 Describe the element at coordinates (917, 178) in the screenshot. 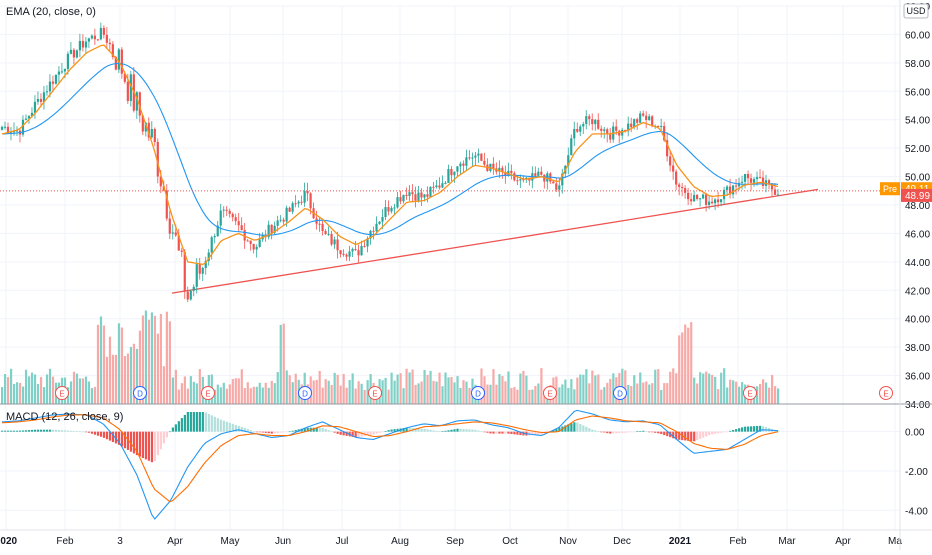

I see `price-tick-label: 50.00` at that location.